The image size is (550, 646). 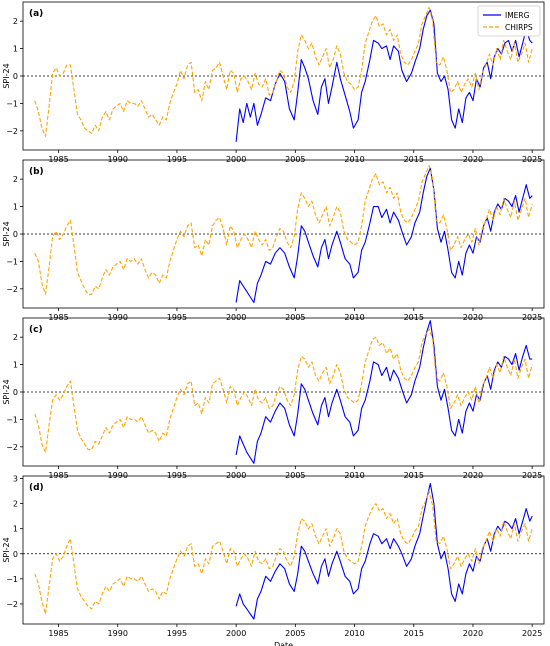 I want to click on legend-box, so click(x=509, y=21).